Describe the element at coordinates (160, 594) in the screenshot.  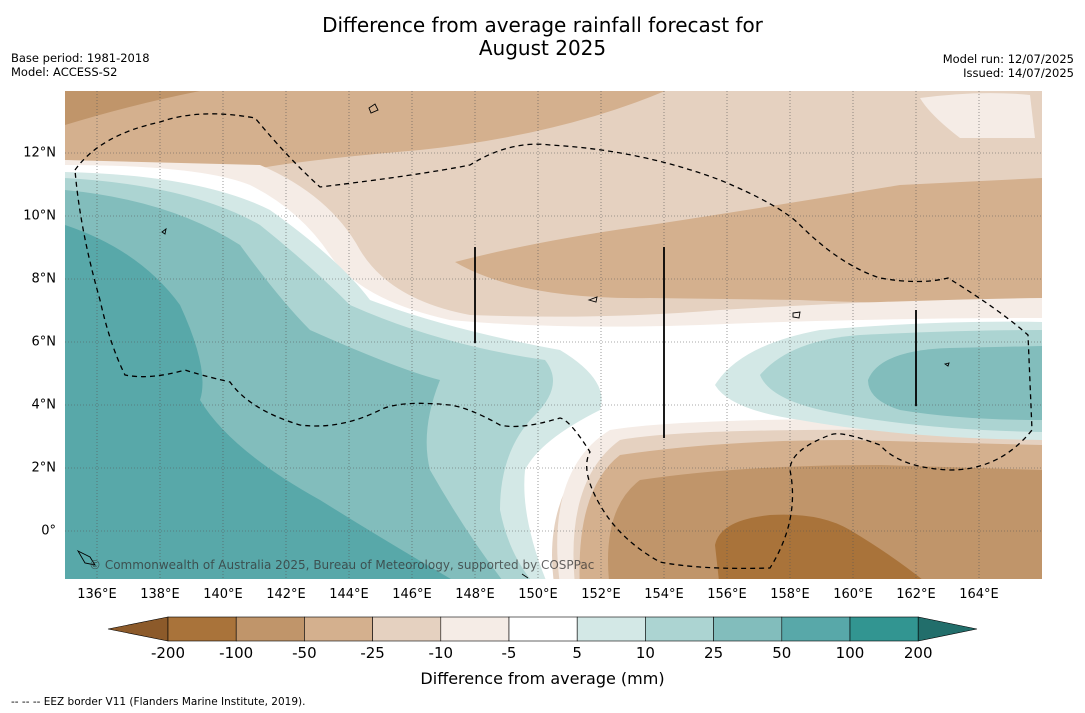
I see `lon-label: 138°E` at that location.